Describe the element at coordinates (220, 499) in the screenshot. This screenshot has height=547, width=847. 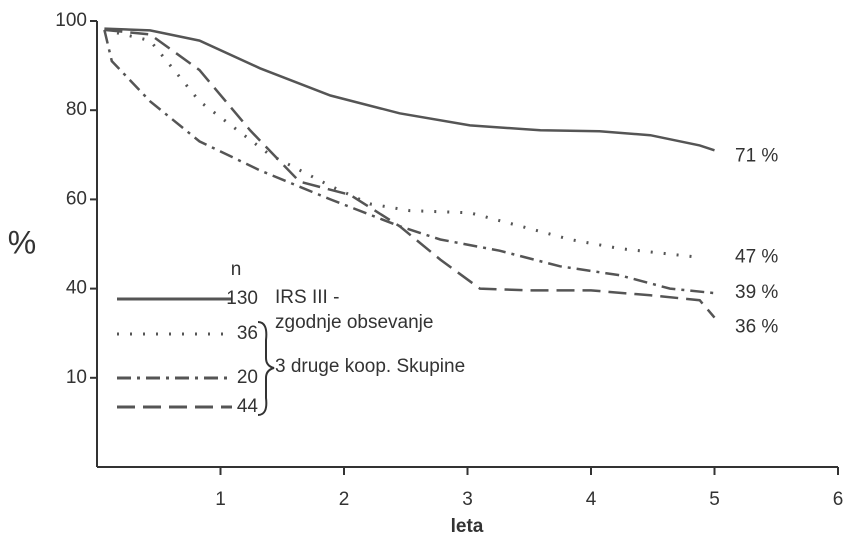
I see `x-tick-label: 1` at that location.